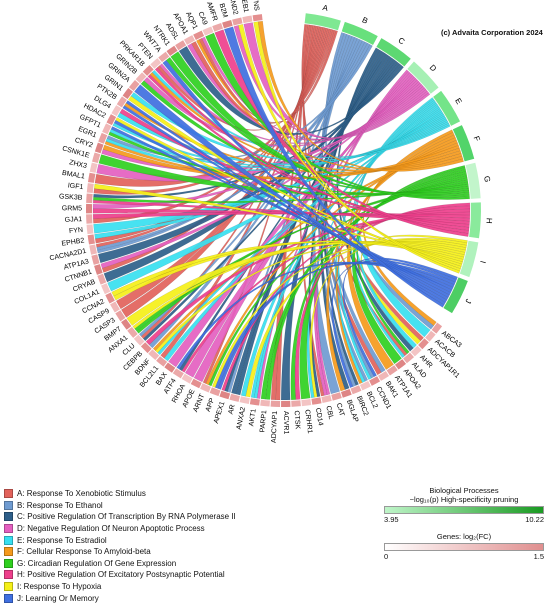 The height and width of the screenshot is (607, 550). I want to click on process-arc-g, so click(473, 180).